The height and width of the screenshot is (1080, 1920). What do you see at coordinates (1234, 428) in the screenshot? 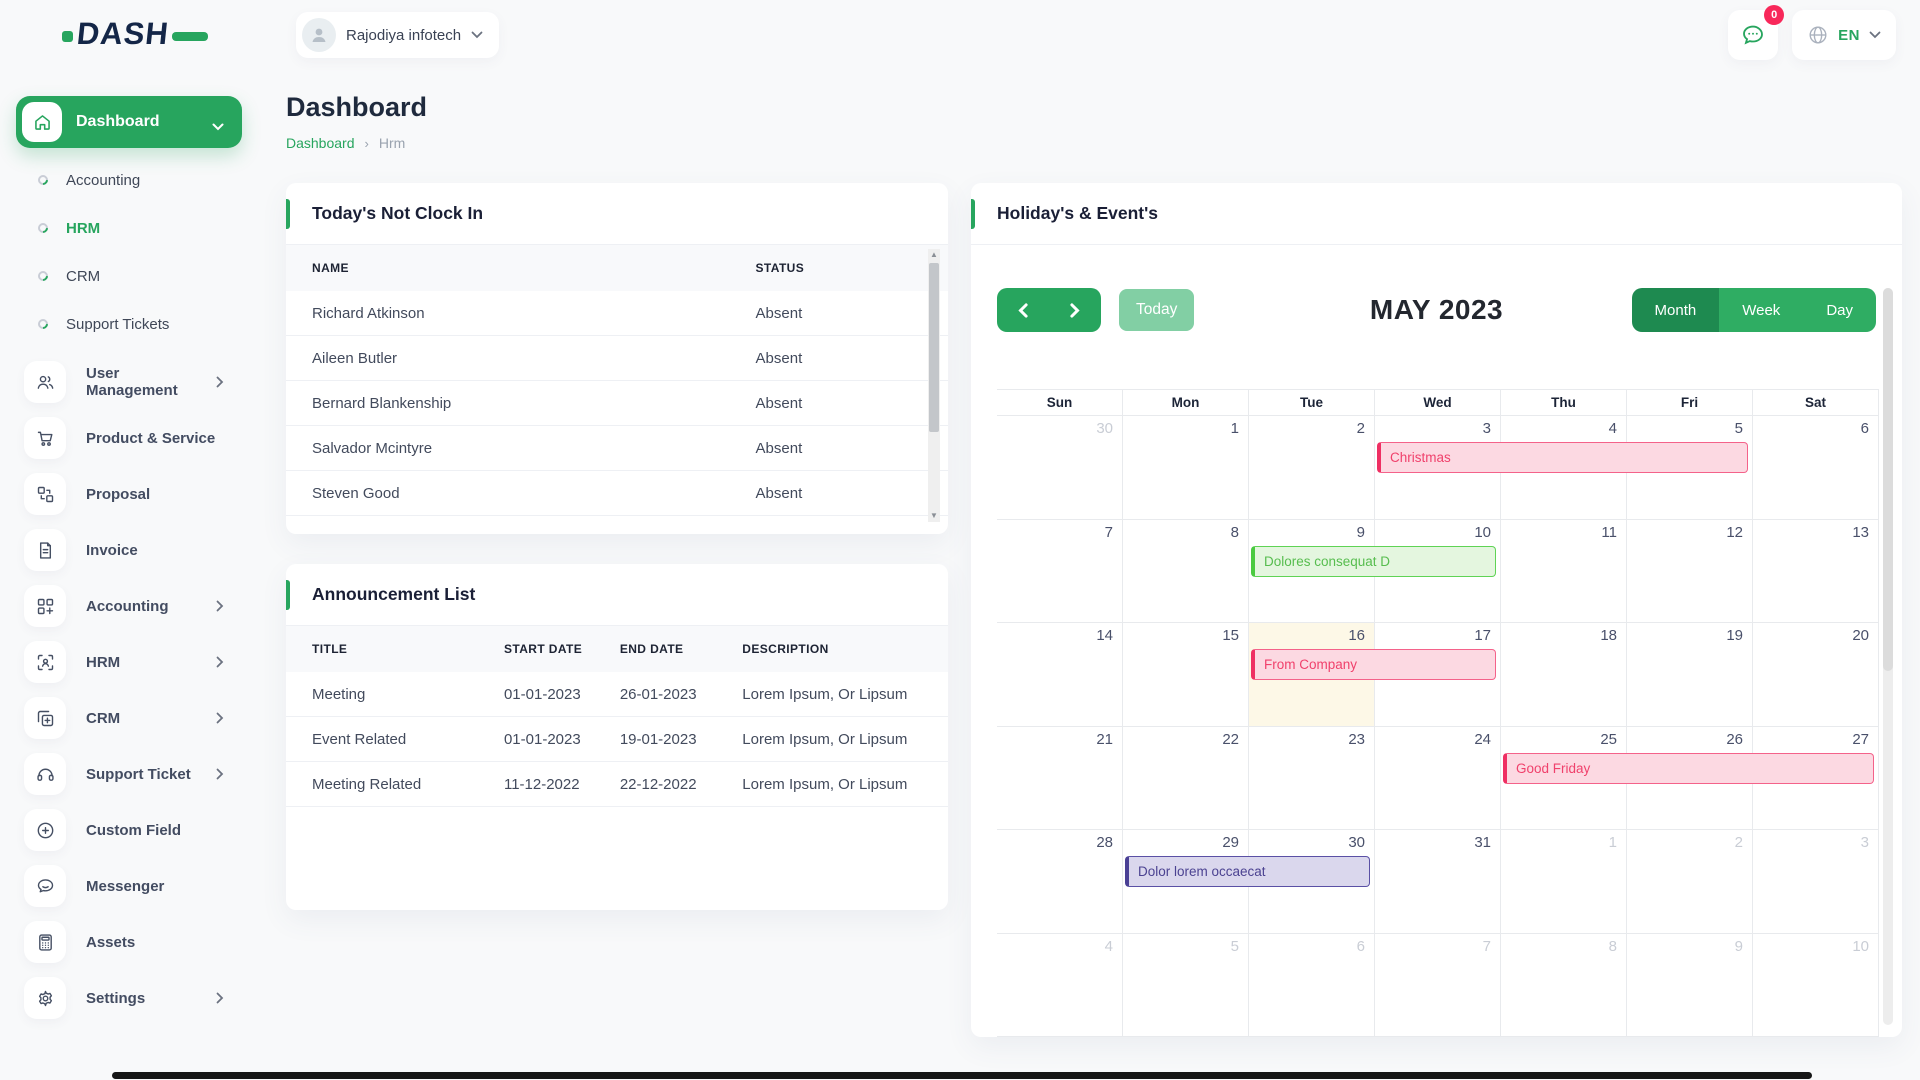
I see `day-number: 1` at bounding box center [1234, 428].